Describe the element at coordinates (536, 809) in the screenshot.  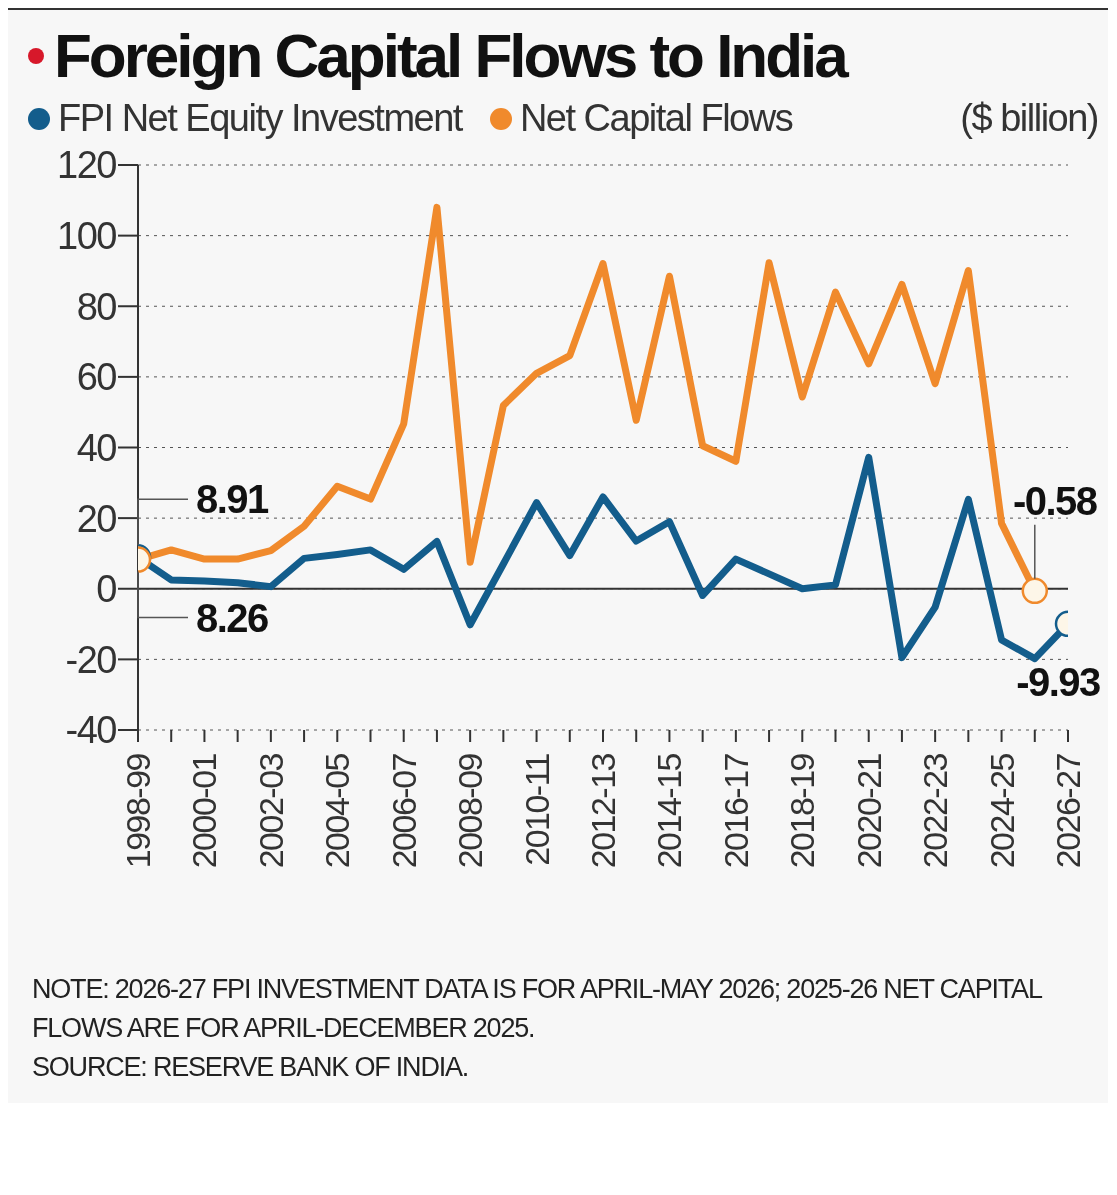
I see `x-tick-label: 2010-11` at that location.